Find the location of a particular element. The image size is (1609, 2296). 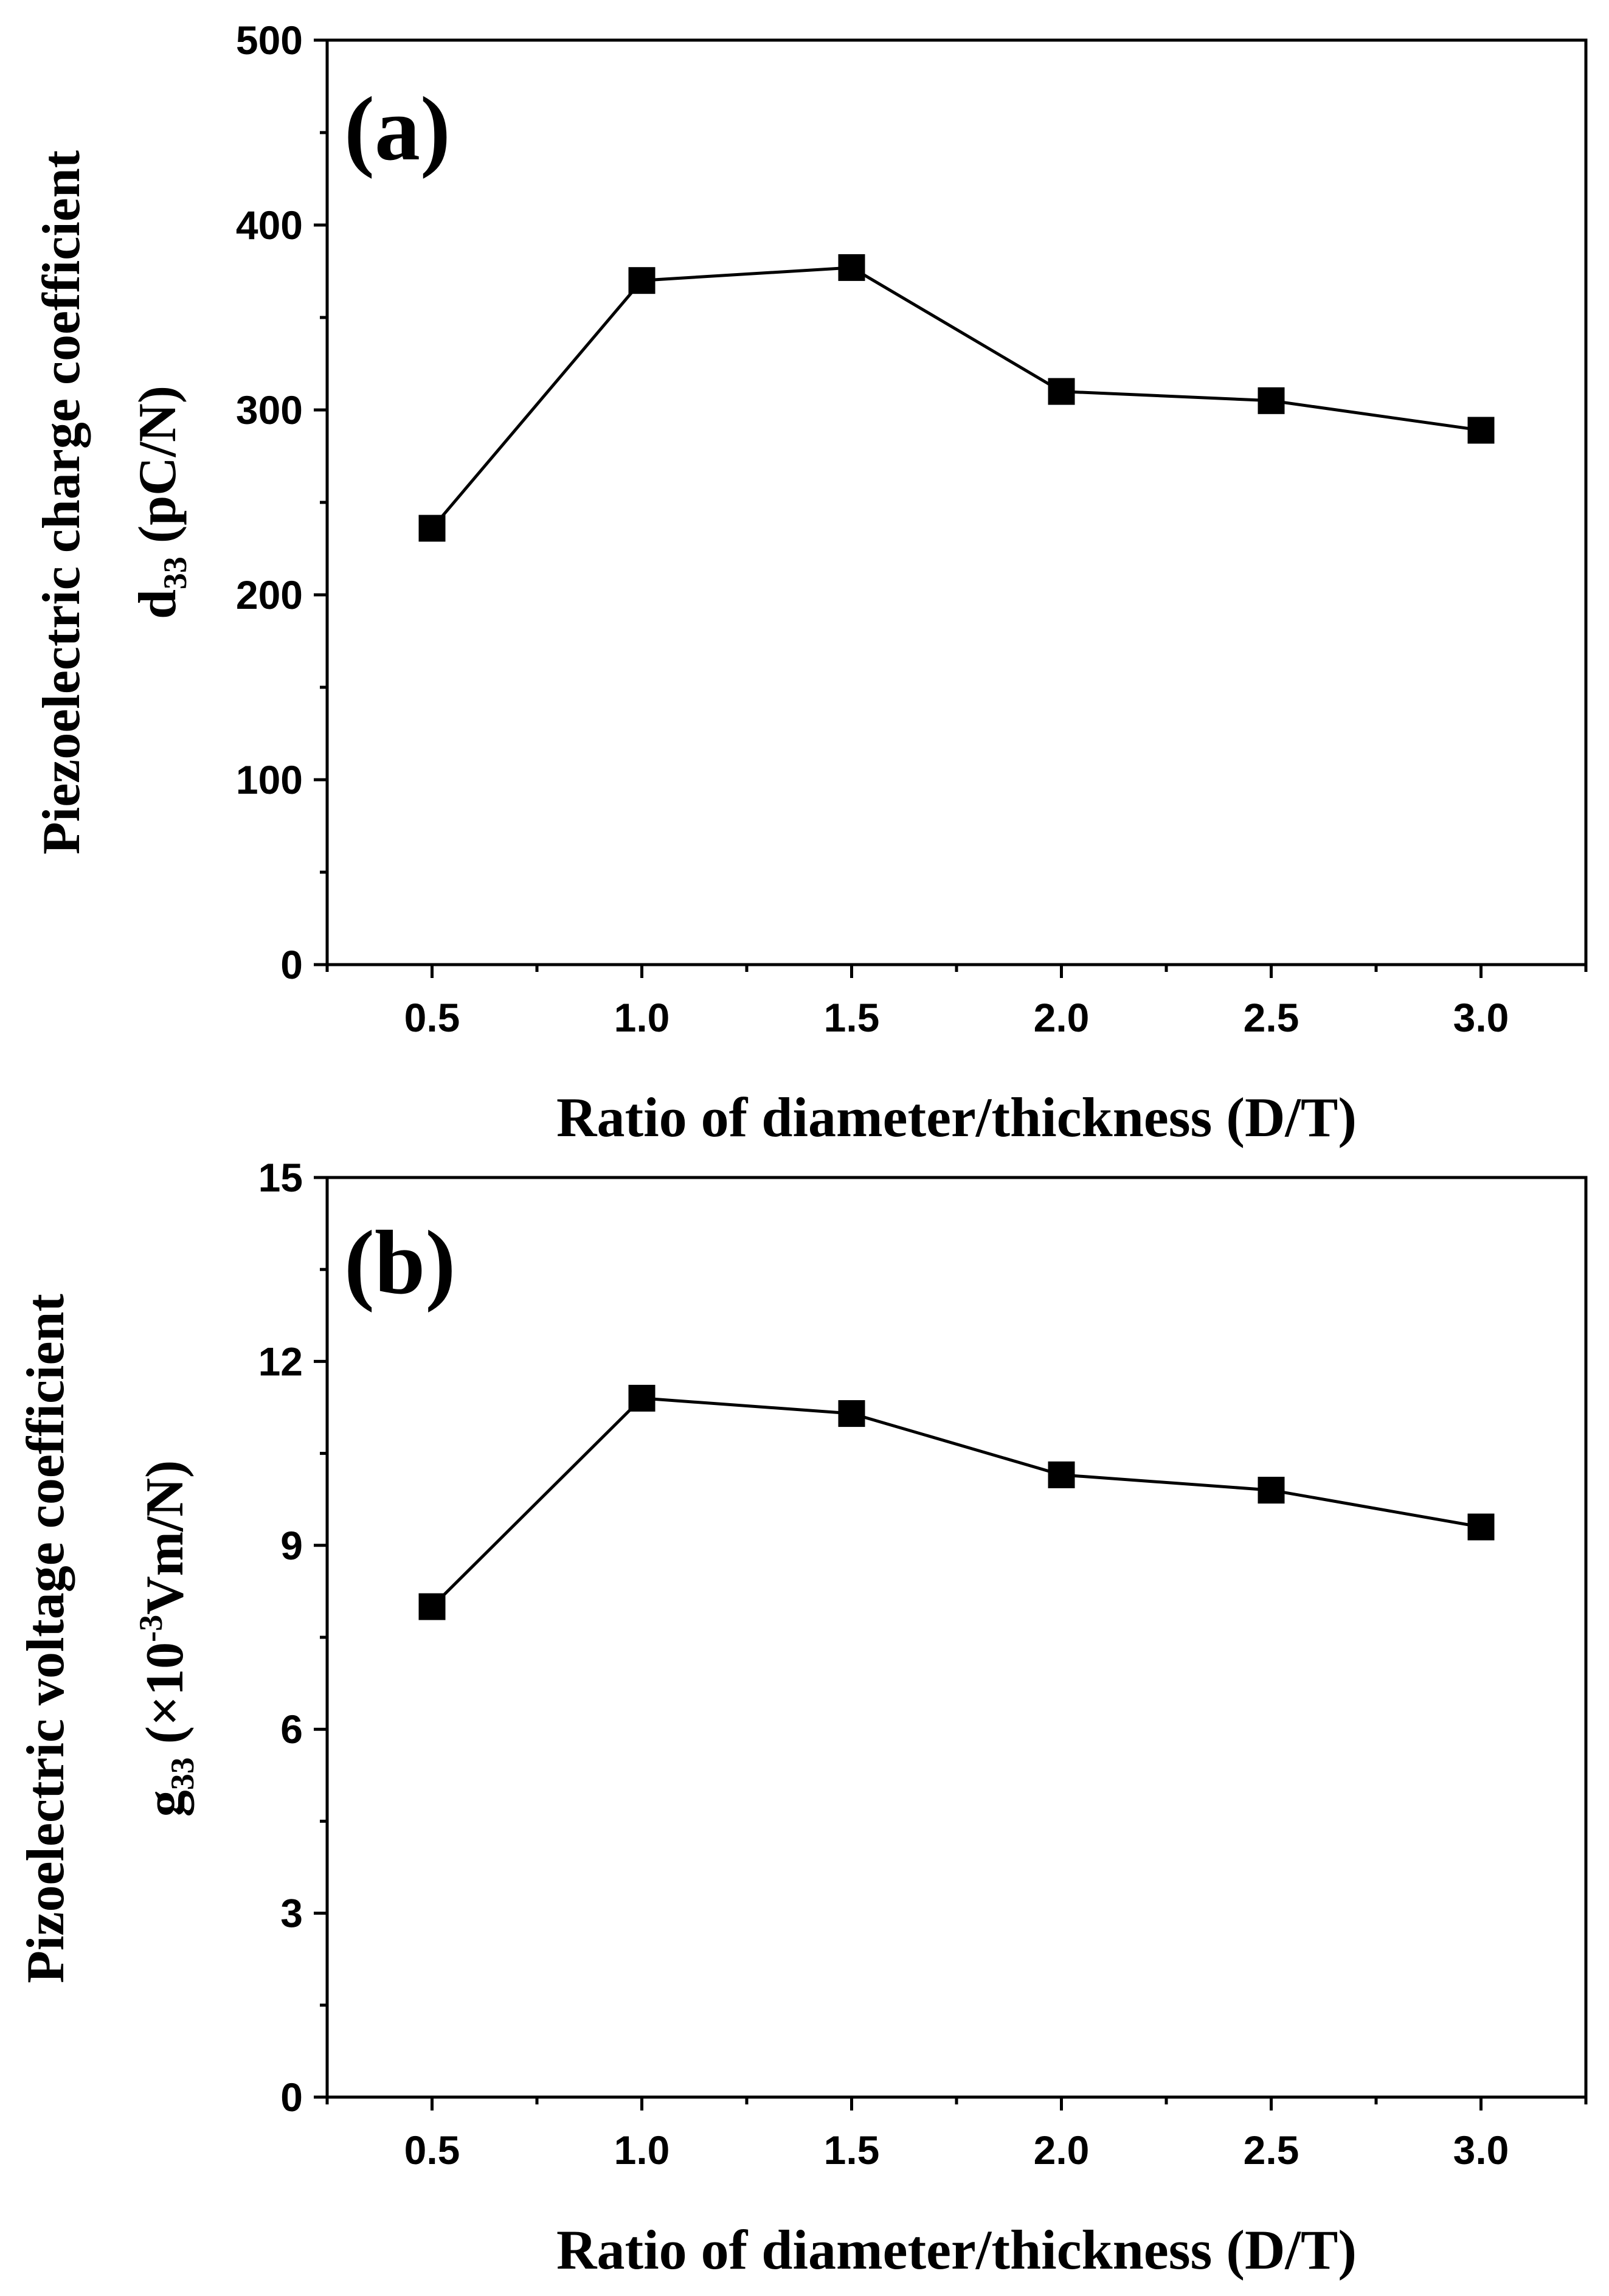

panel-b-y-axis-title-line2: g33 (×10-3Vm/N) is located at coordinates (167, 1638).